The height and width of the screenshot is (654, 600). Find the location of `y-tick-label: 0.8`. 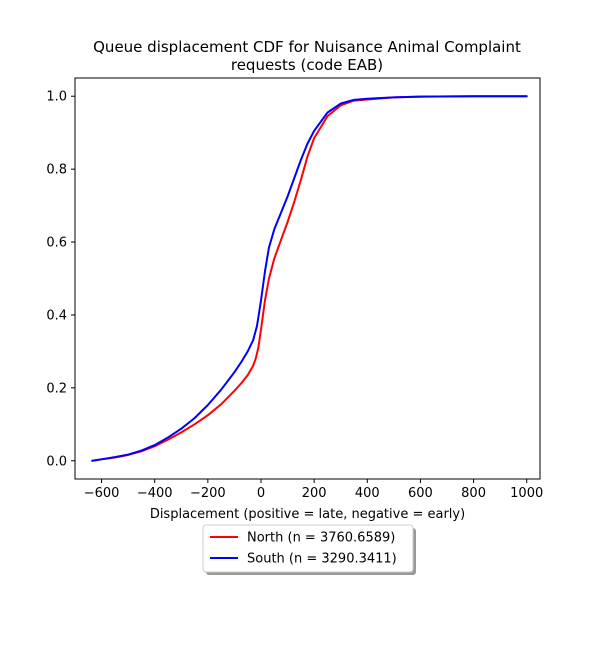

y-tick-label: 0.8 is located at coordinates (56, 170).